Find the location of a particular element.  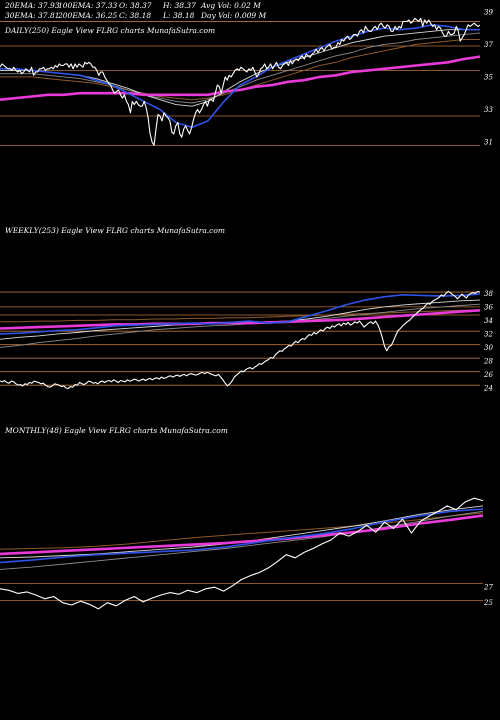

weekly-ema-mid-line is located at coordinates (240, 319).